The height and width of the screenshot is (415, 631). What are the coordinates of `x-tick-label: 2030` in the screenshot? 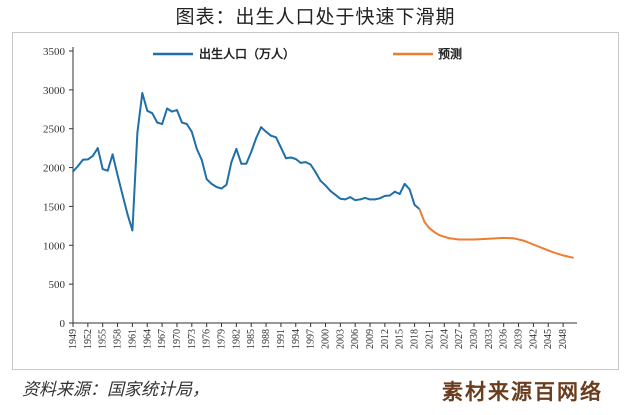 It's located at (474, 339).